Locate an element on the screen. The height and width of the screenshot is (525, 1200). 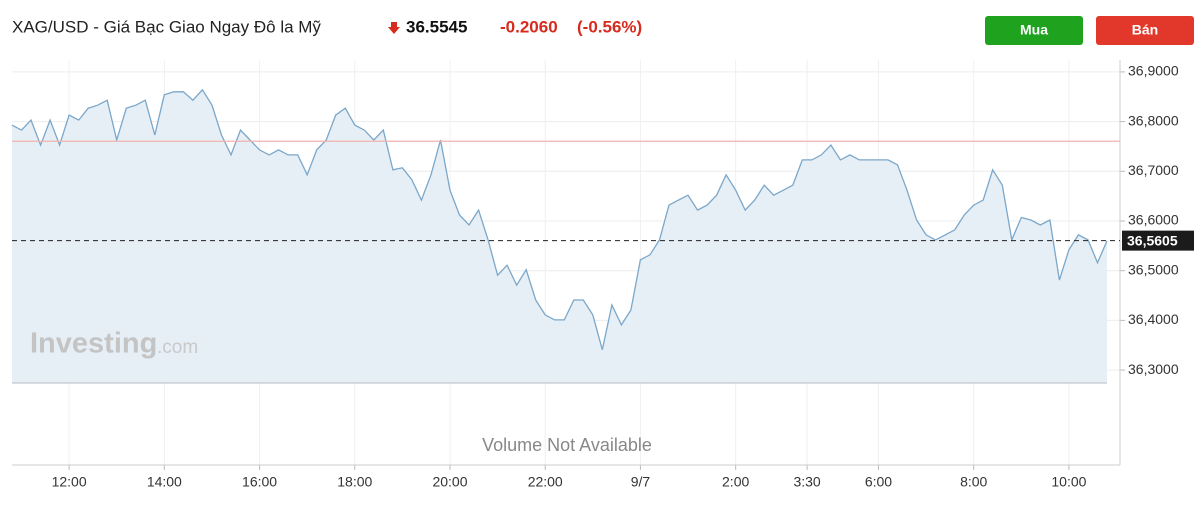
buy-button-bg is located at coordinates (1034, 30).